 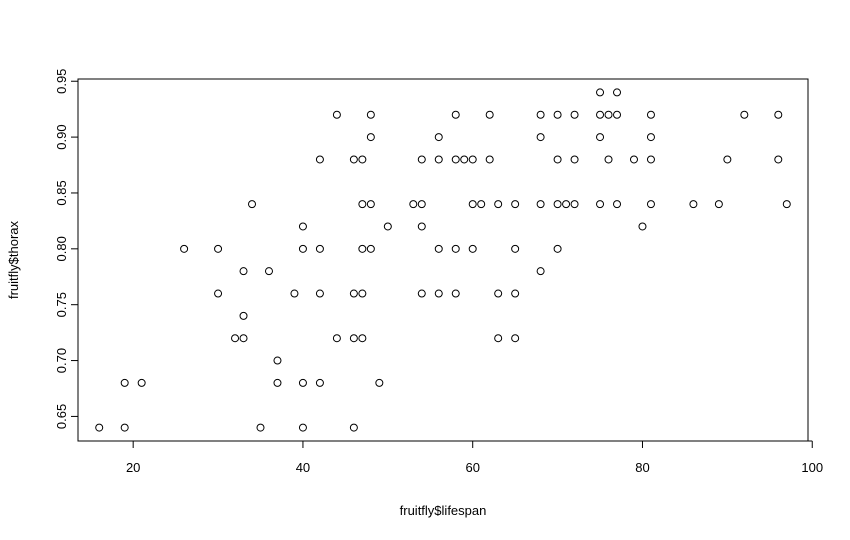 I want to click on y-axis-label: fruitfly$thorax, so click(x=13, y=259).